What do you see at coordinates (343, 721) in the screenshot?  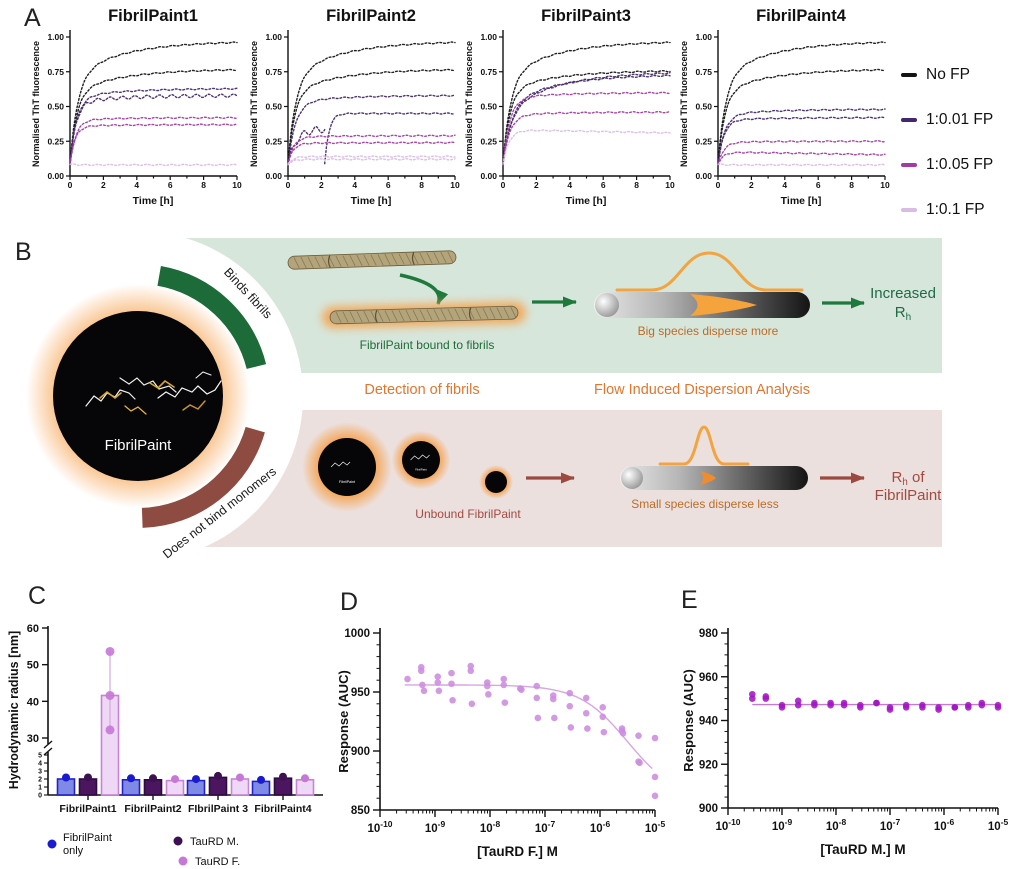 I see `y-axis-label: Response (AUC)` at bounding box center [343, 721].